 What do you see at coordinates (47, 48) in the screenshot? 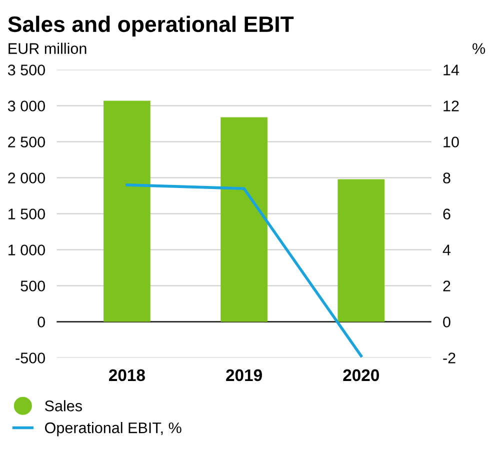
I see `y-axis-title: EUR million` at bounding box center [47, 48].